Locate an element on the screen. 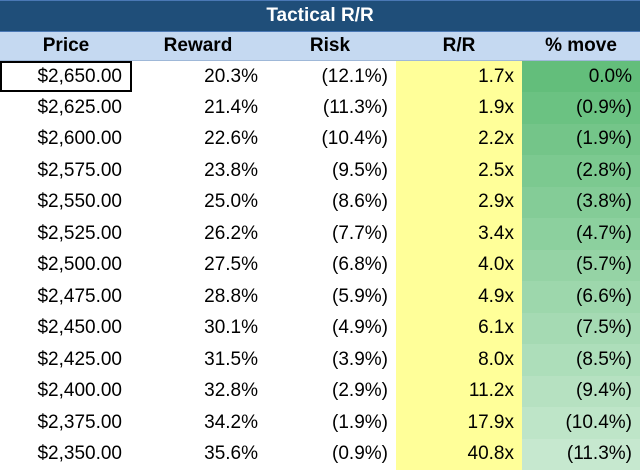 The image size is (640, 470). risk-cell: (4.9%) is located at coordinates (330, 329).